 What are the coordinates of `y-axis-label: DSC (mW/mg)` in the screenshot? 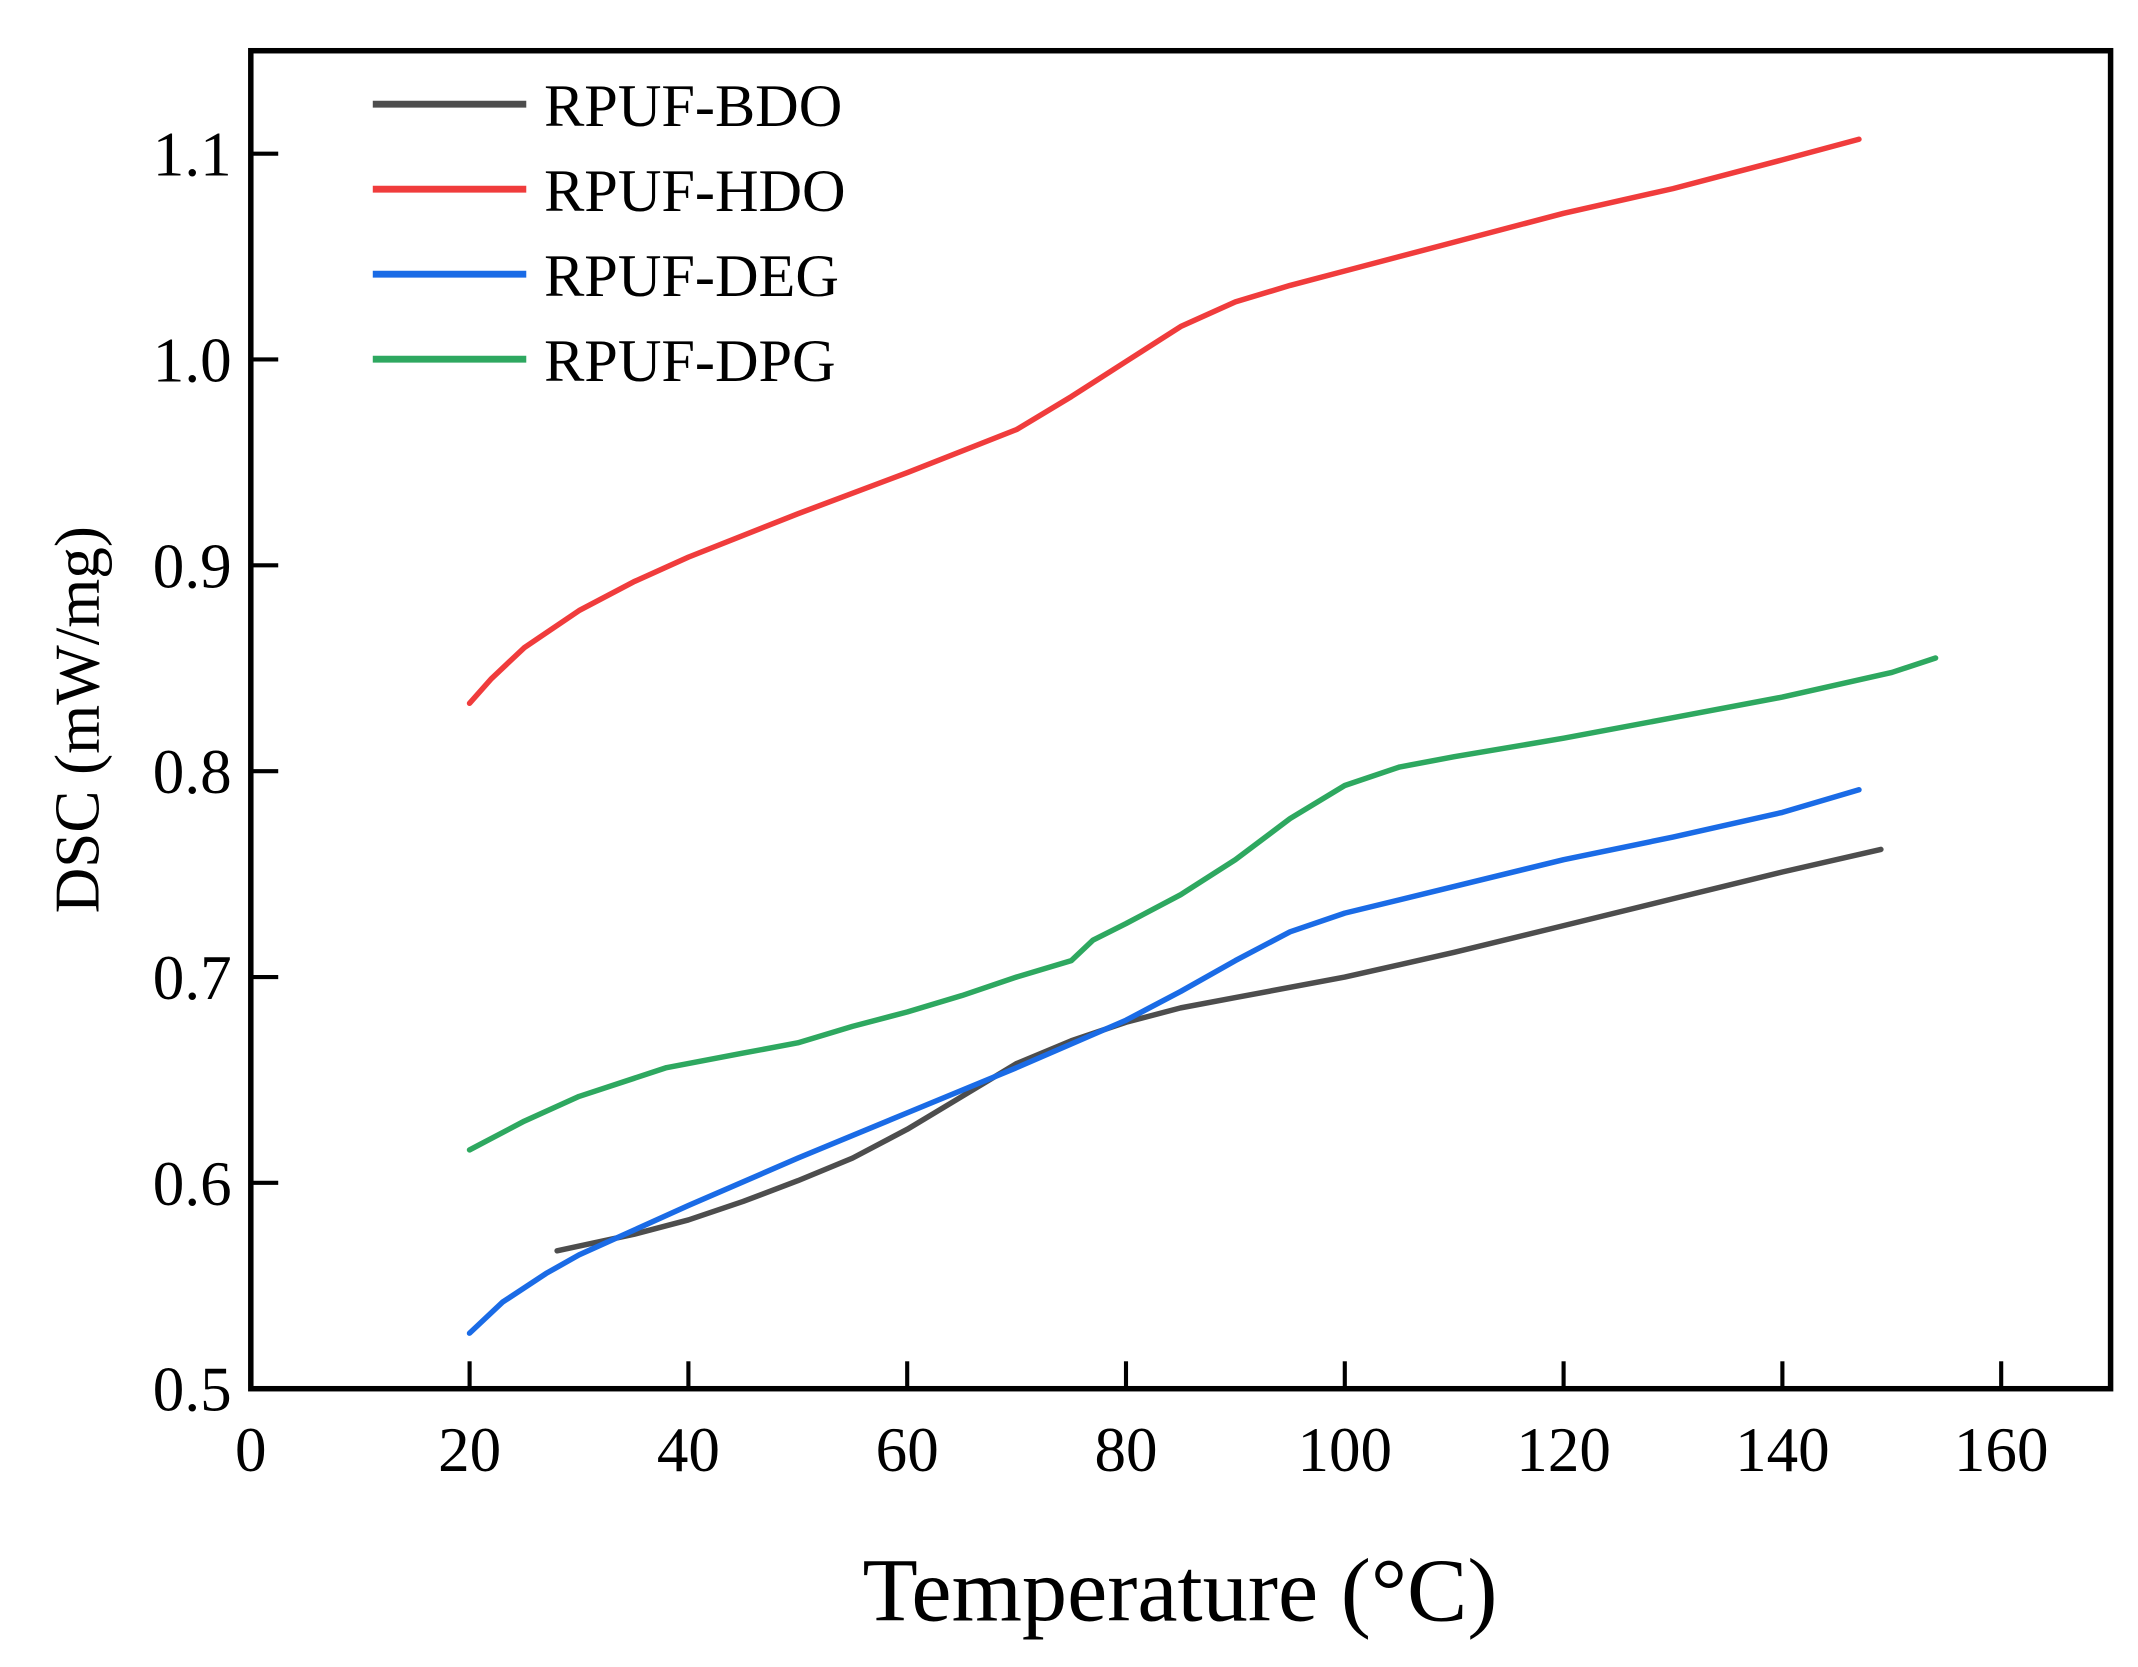 It's located at (78, 719).